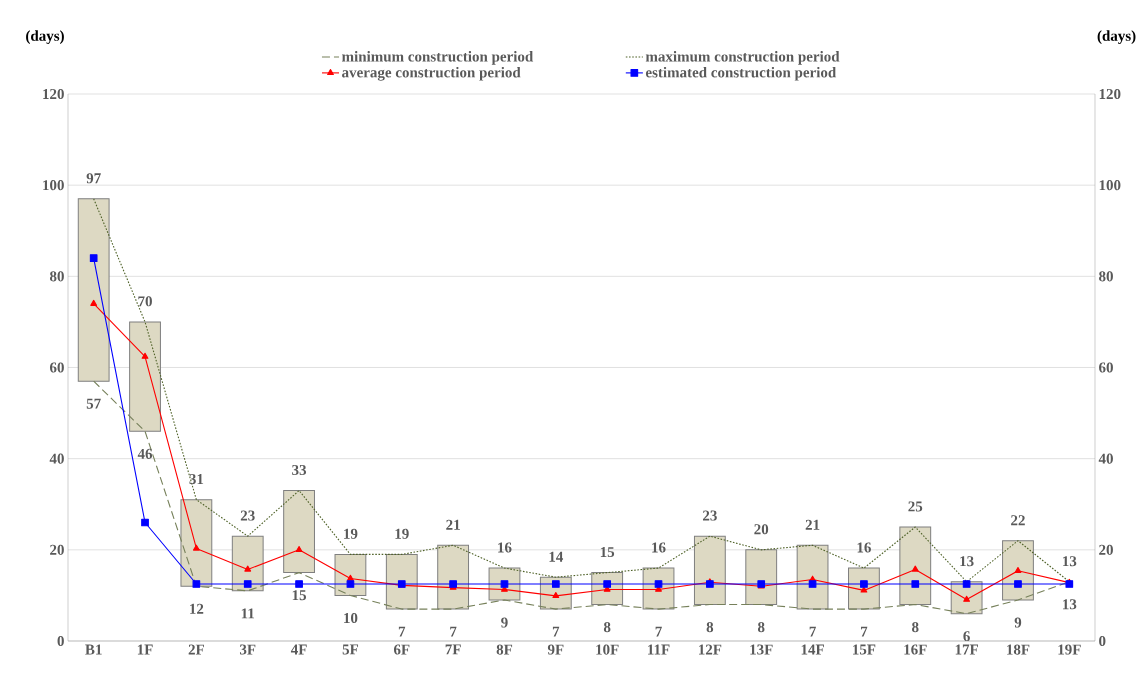 Image resolution: width=1147 pixels, height=677 pixels. What do you see at coordinates (247, 649) in the screenshot?
I see `x-tick-label: 3F` at bounding box center [247, 649].